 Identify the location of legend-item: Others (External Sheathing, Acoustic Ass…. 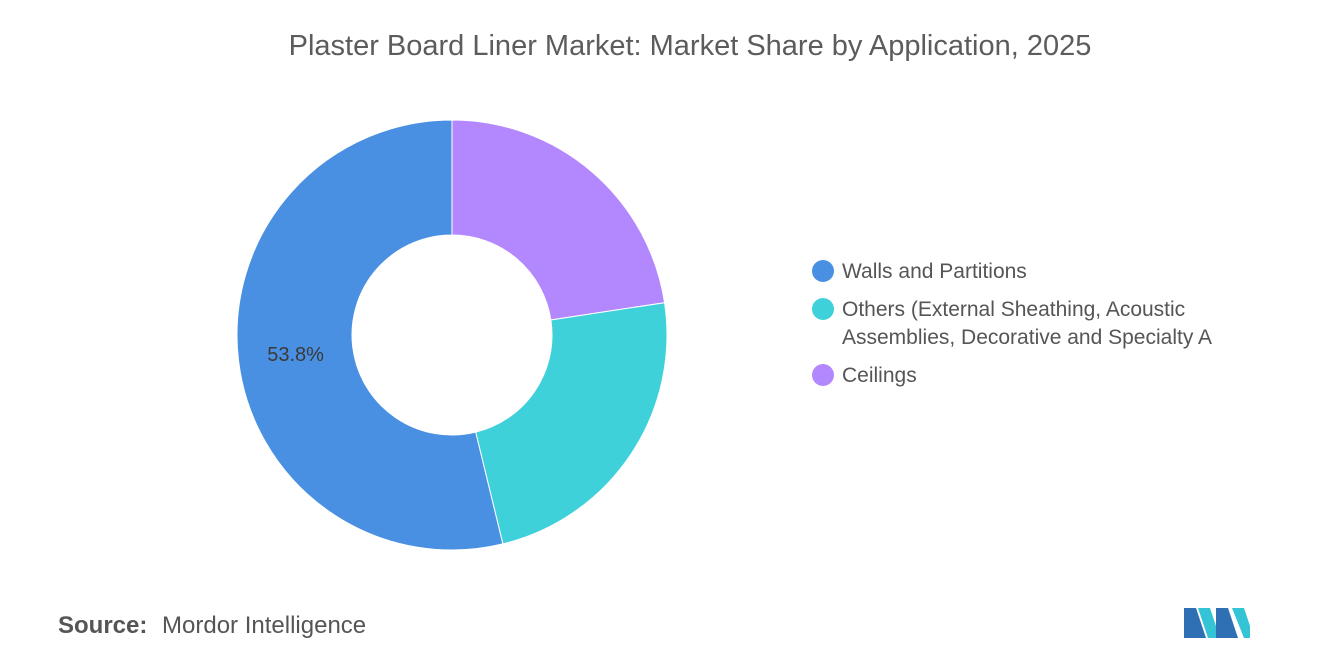
(1047, 324).